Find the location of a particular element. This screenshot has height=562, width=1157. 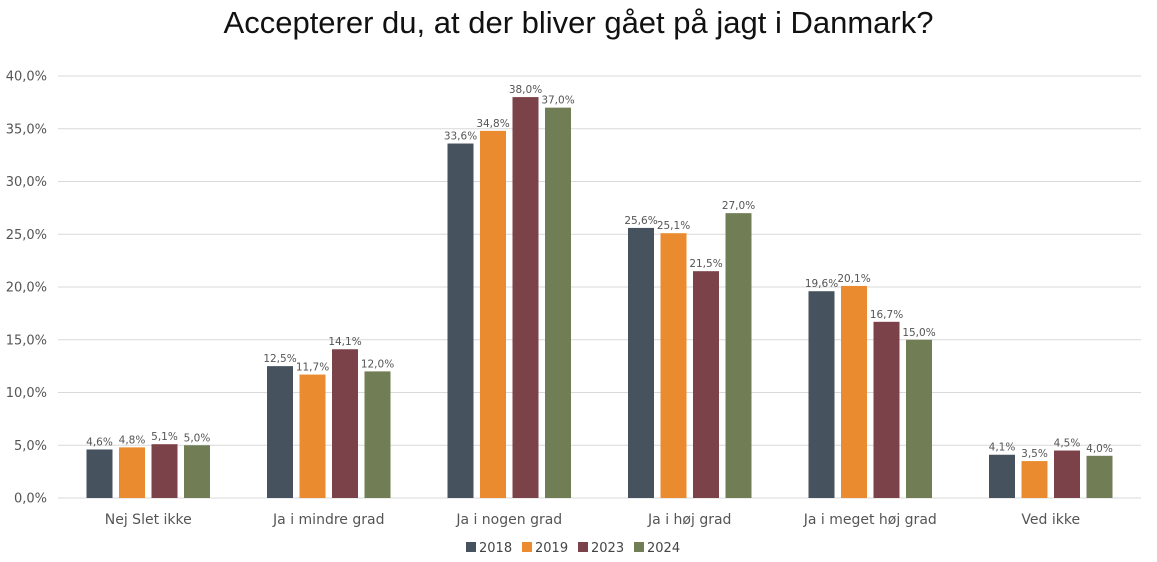

data-label: 21,5% is located at coordinates (705, 264).